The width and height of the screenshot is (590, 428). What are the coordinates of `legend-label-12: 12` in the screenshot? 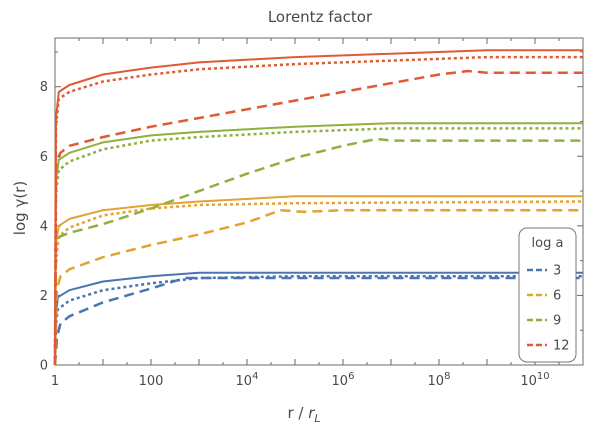 It's located at (561, 346).